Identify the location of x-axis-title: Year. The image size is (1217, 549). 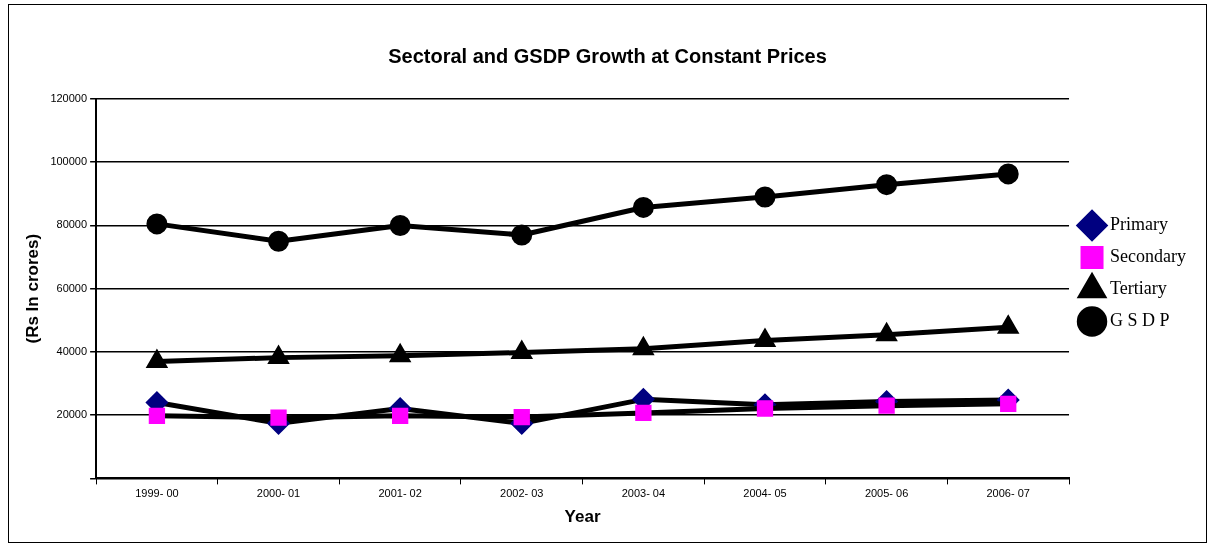
(582, 517).